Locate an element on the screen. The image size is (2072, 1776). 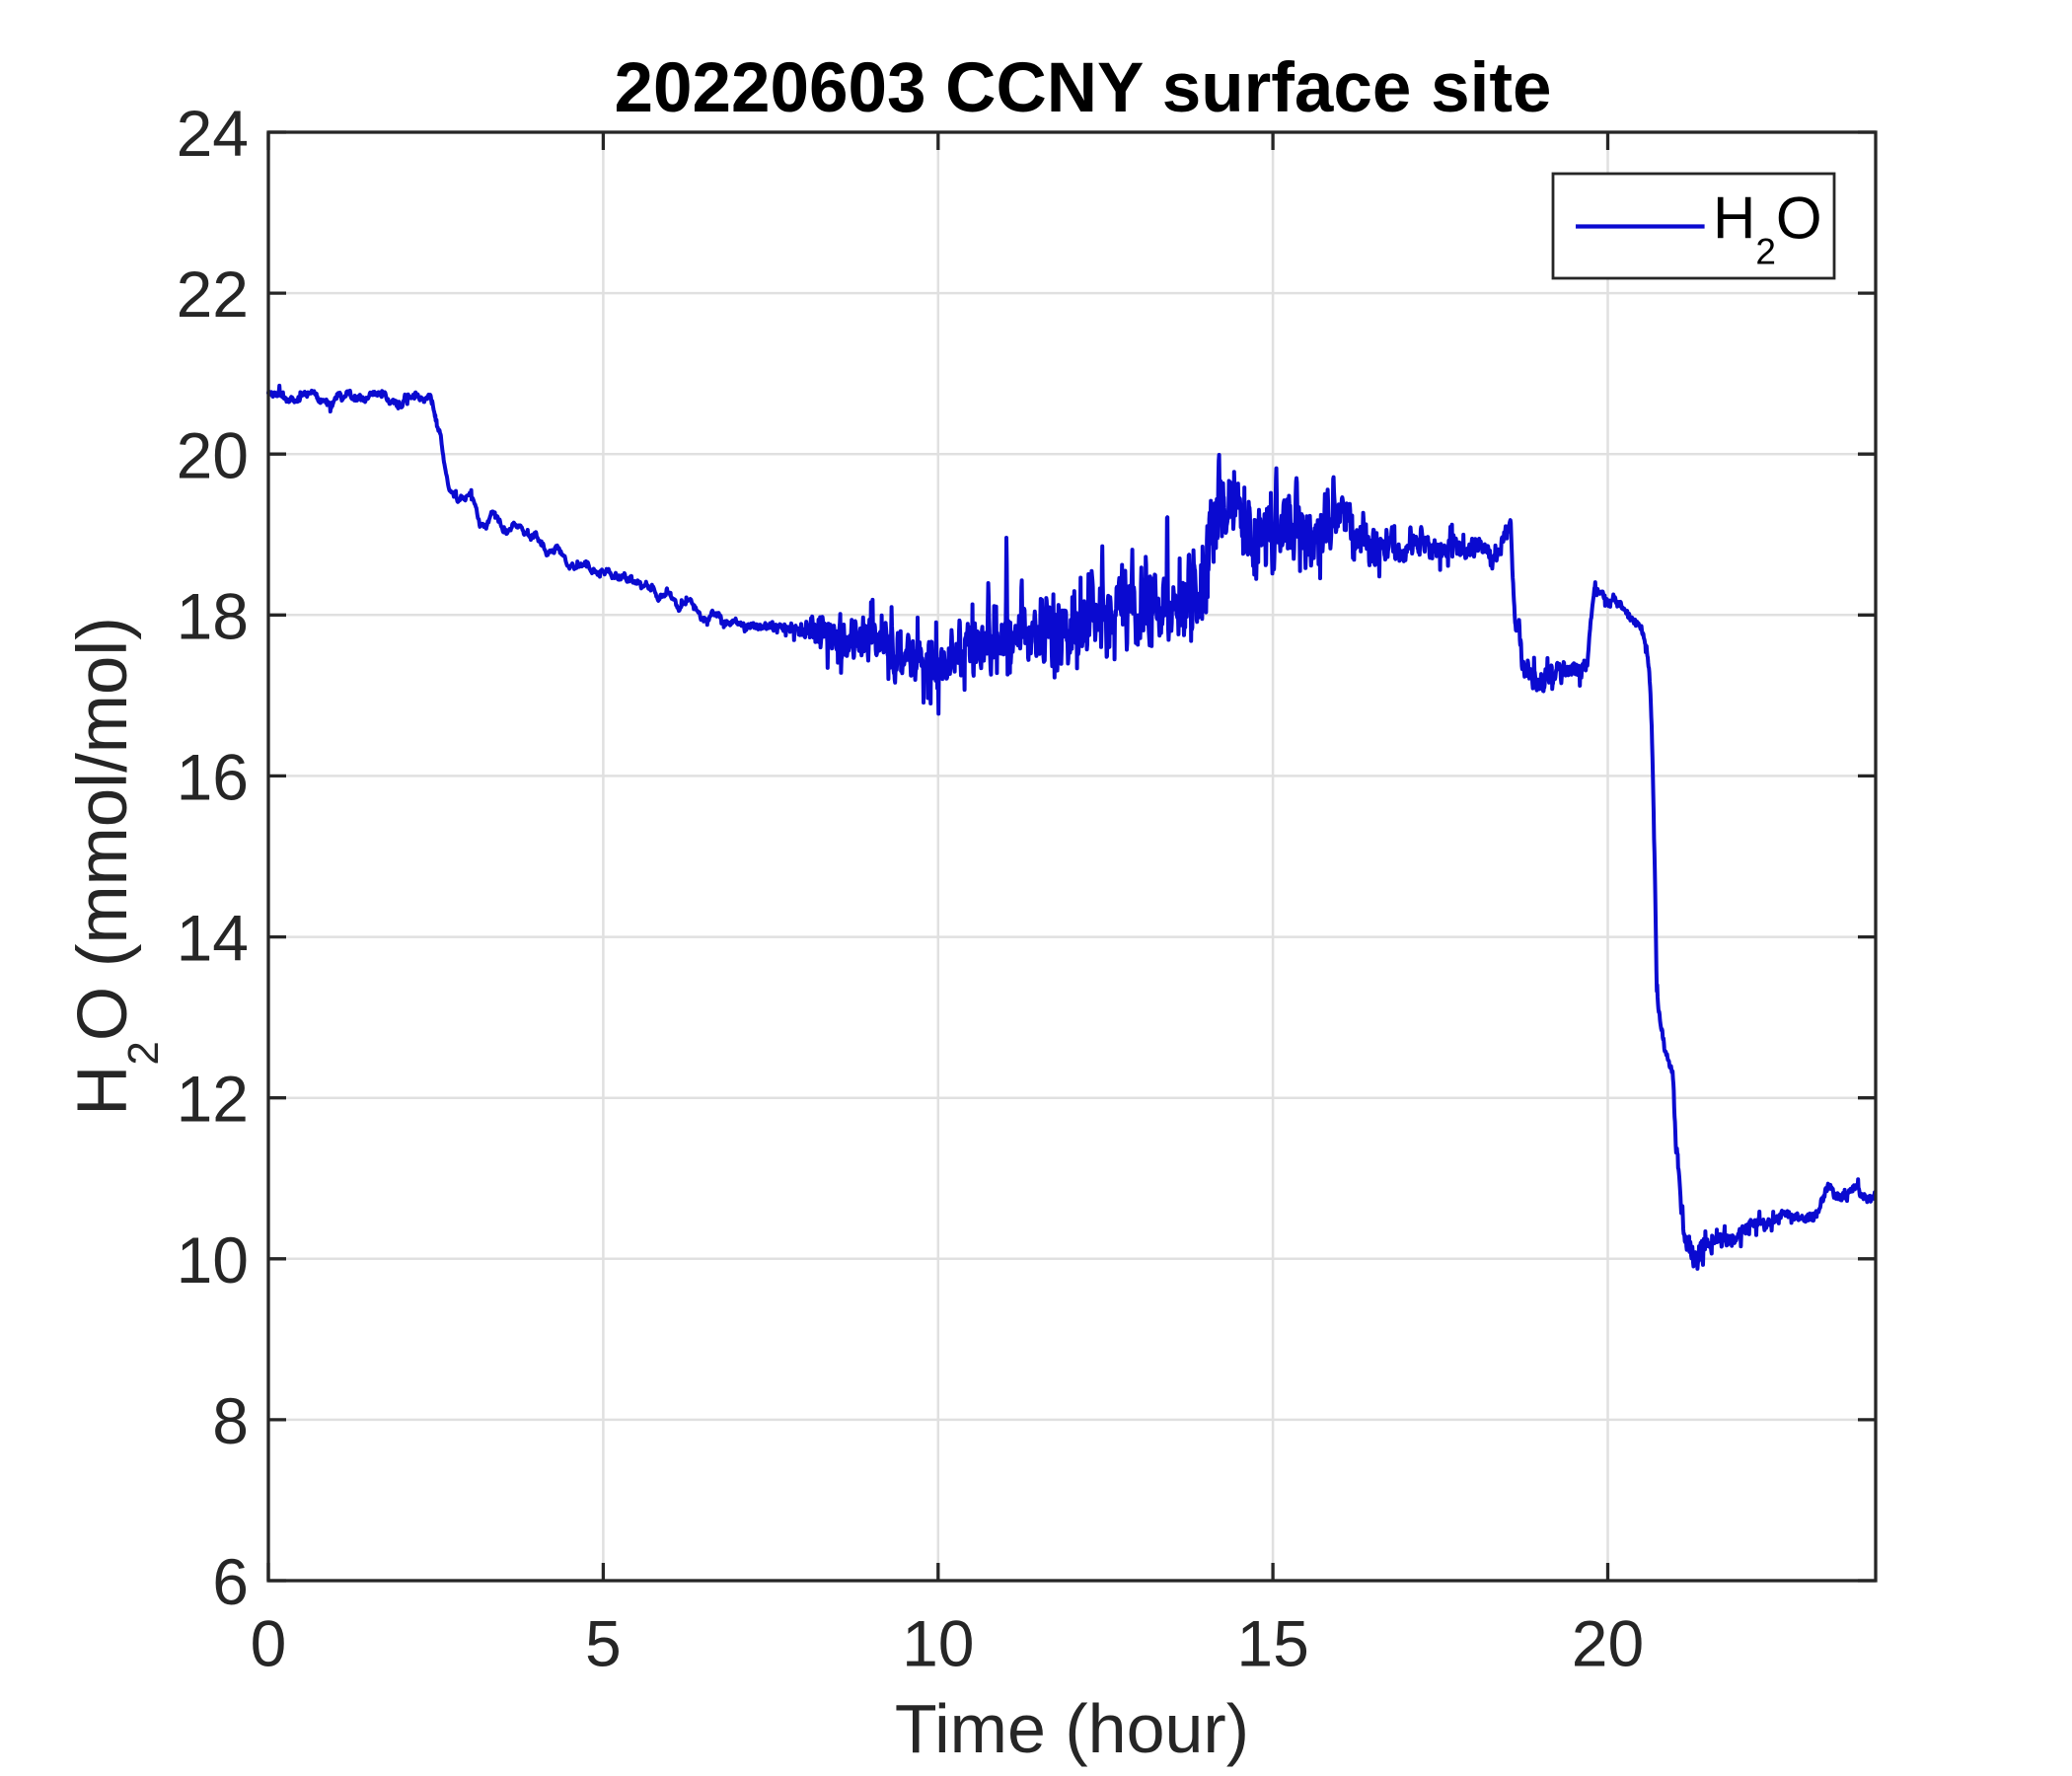
svg-text: Time (hour) is located at coordinates (1072, 1729).